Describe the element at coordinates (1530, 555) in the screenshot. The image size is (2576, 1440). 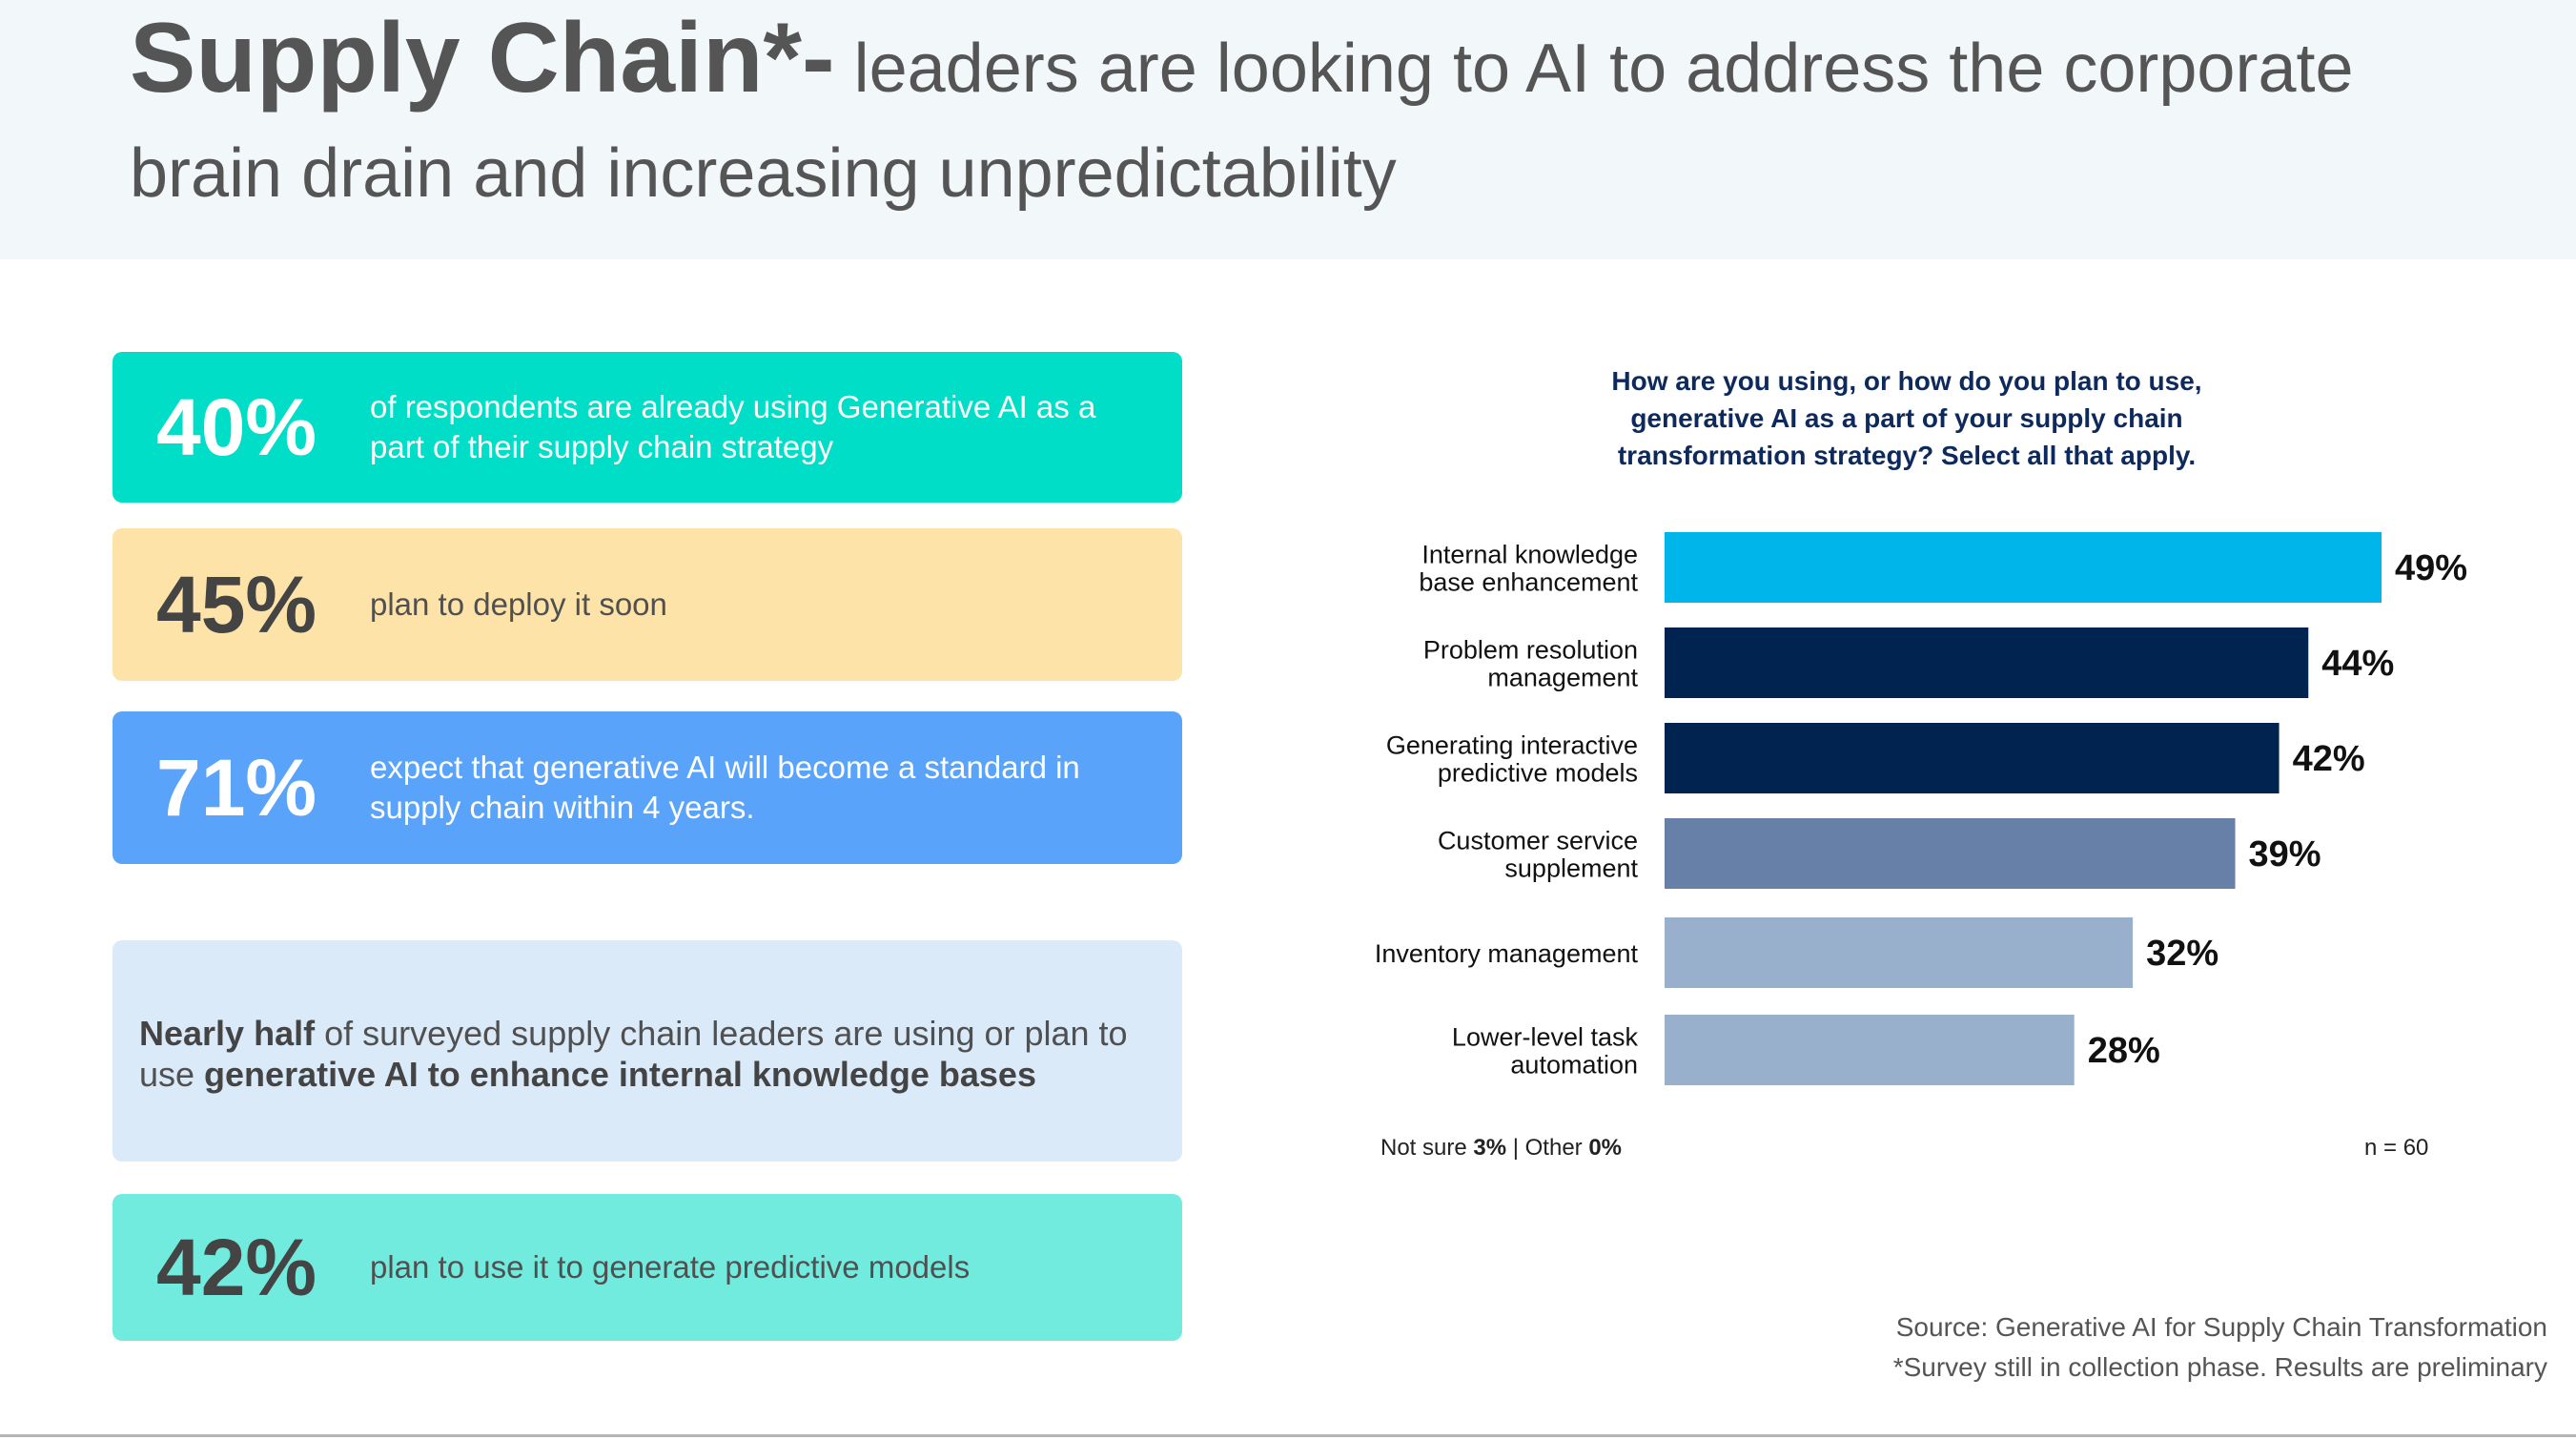
I see `category-label: Internal knowledge` at that location.